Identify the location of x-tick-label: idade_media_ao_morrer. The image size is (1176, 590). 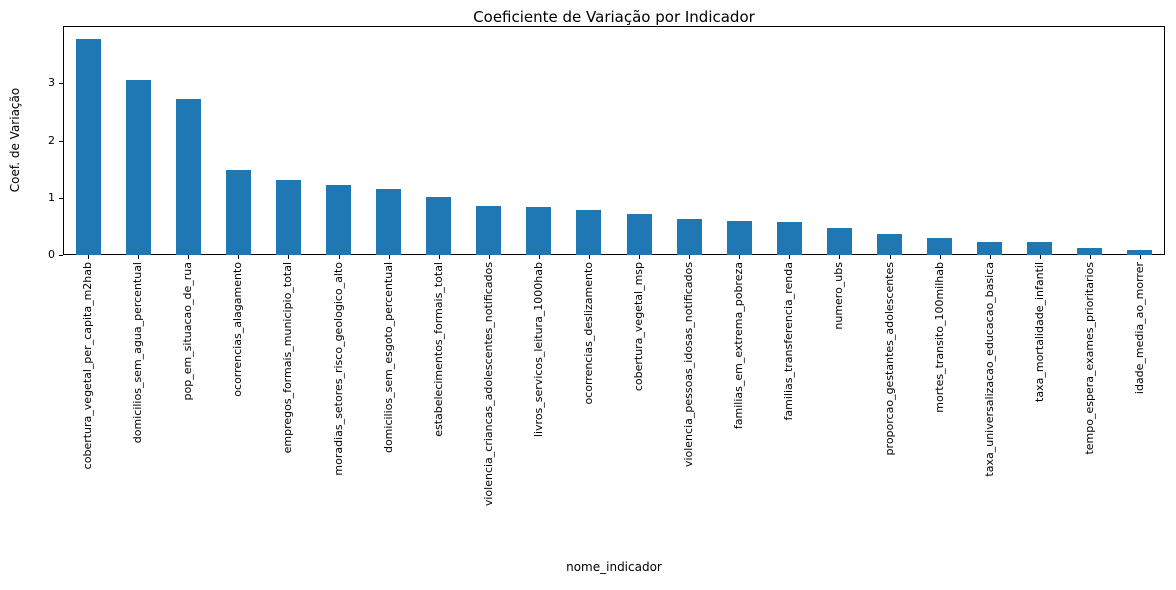
(1139, 328).